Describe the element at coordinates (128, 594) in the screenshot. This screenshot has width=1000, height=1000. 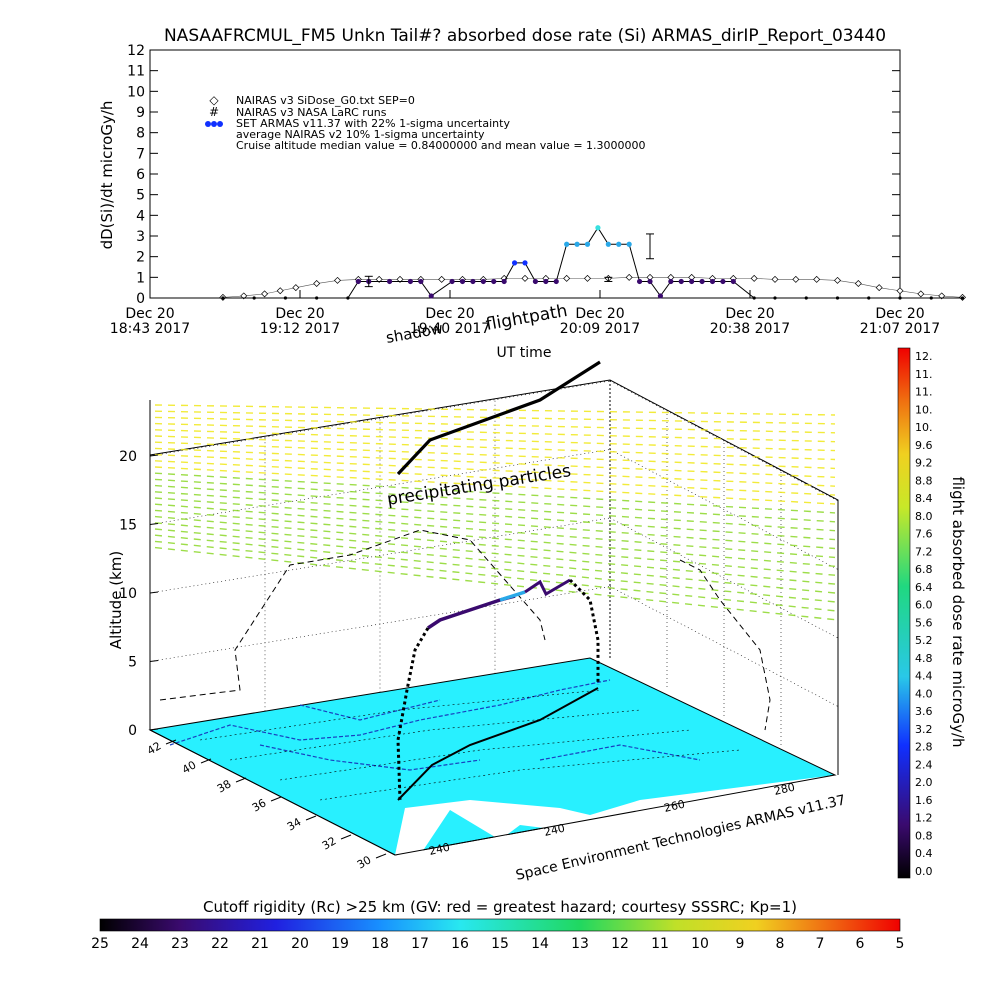
I see `altitude-tick-label: 10` at that location.